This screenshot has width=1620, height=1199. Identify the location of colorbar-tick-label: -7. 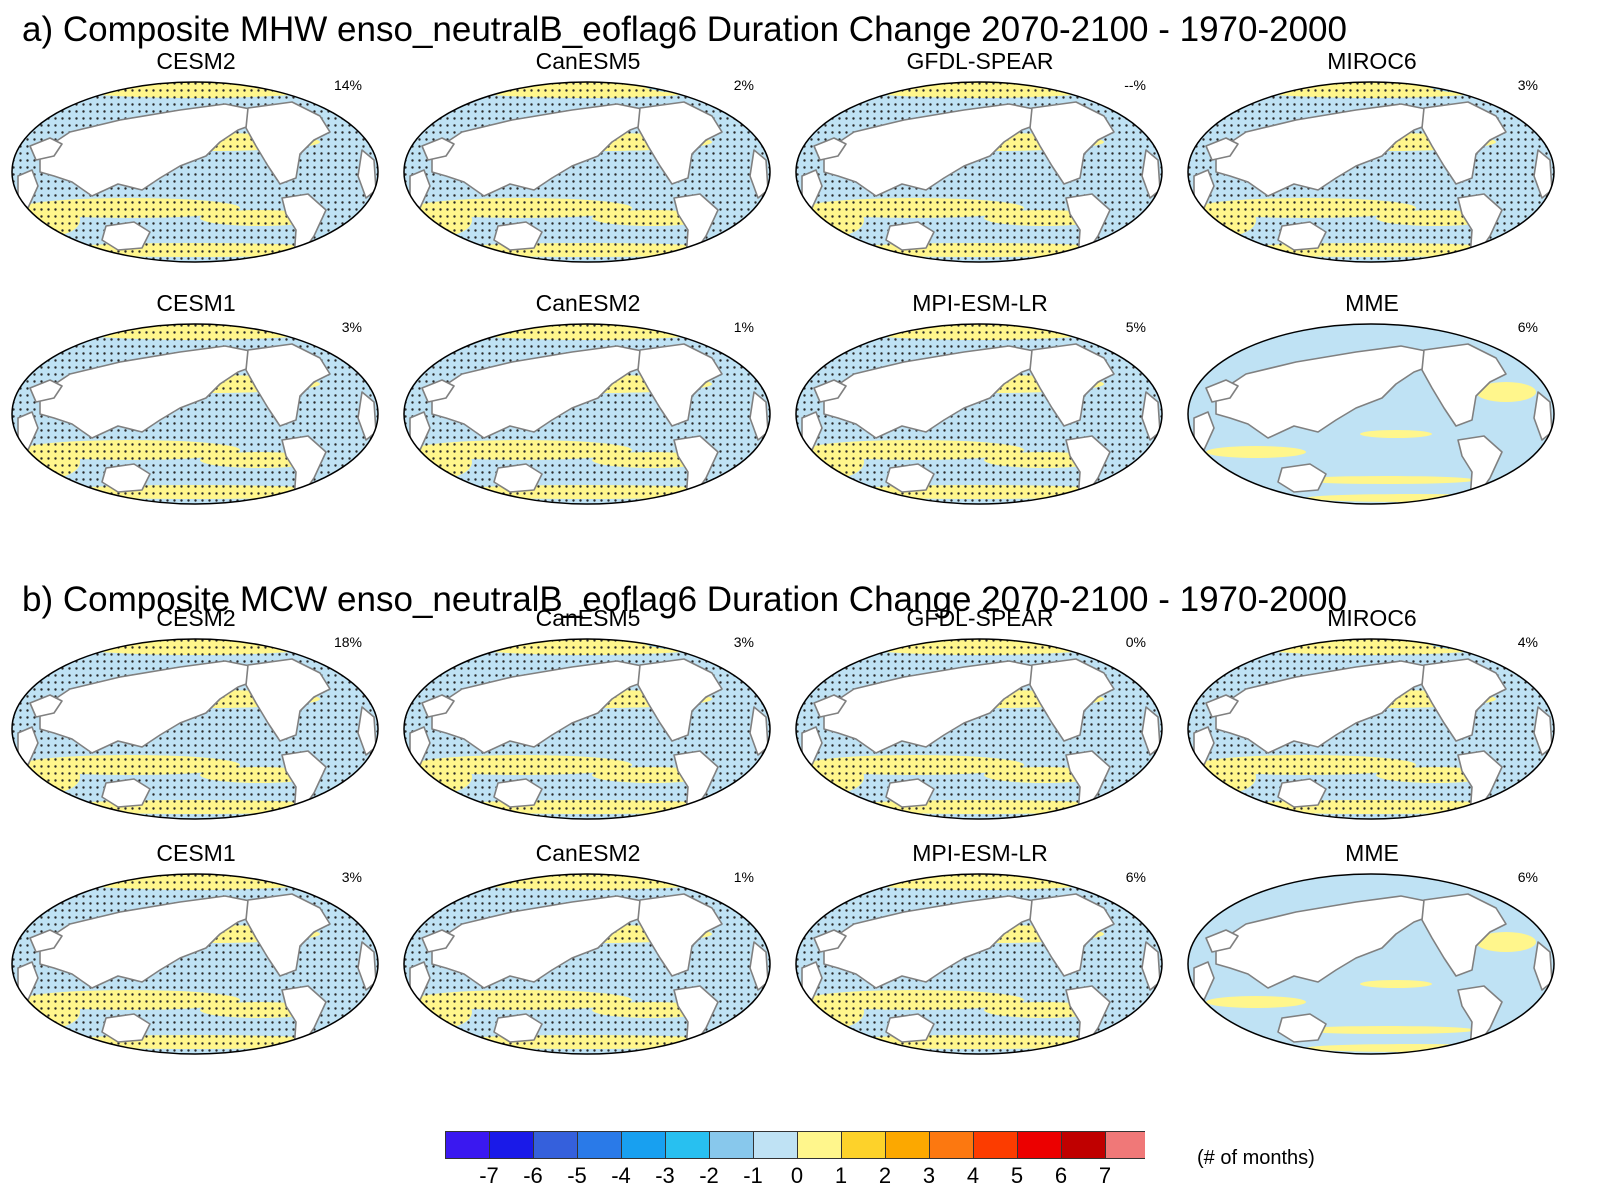
(489, 1175).